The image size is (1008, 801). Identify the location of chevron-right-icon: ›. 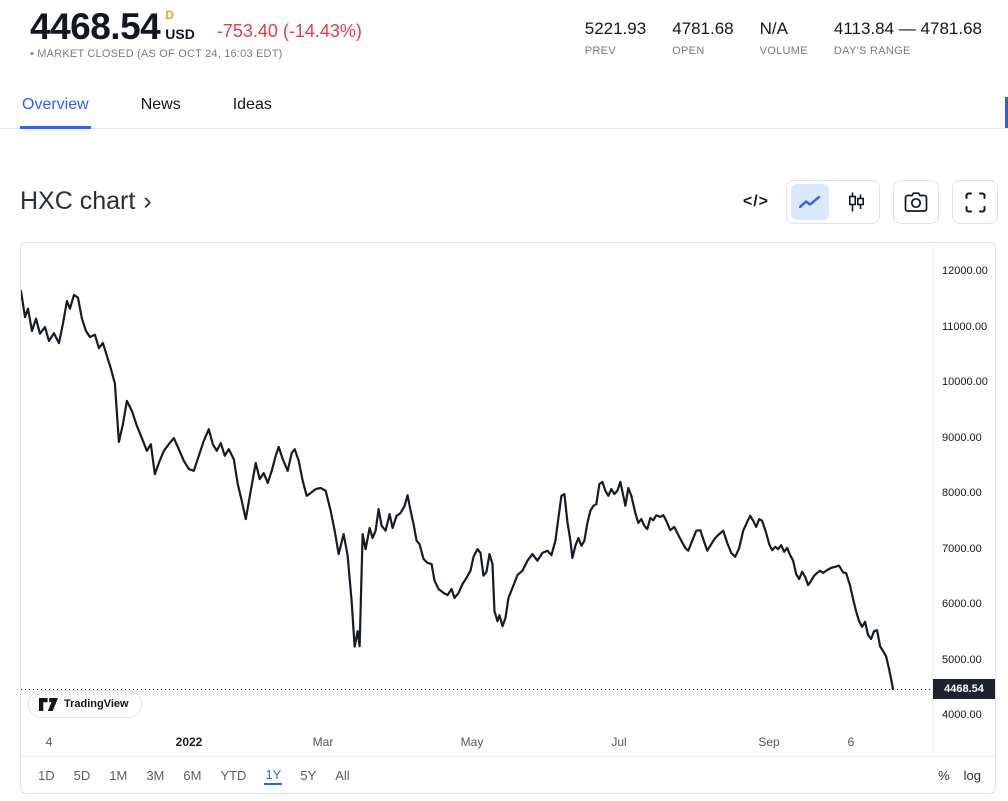
(147, 201).